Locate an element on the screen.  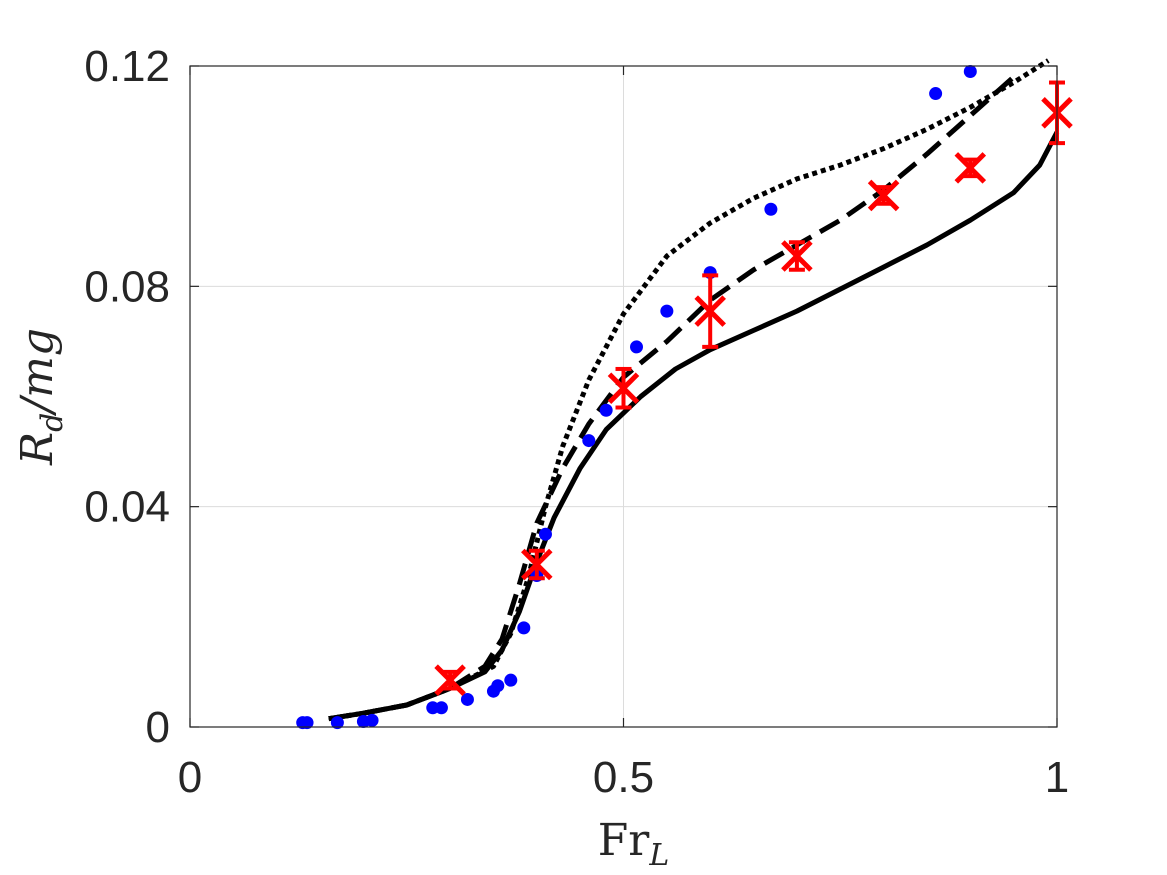
x-axis-label: FrL is located at coordinates (633, 844).